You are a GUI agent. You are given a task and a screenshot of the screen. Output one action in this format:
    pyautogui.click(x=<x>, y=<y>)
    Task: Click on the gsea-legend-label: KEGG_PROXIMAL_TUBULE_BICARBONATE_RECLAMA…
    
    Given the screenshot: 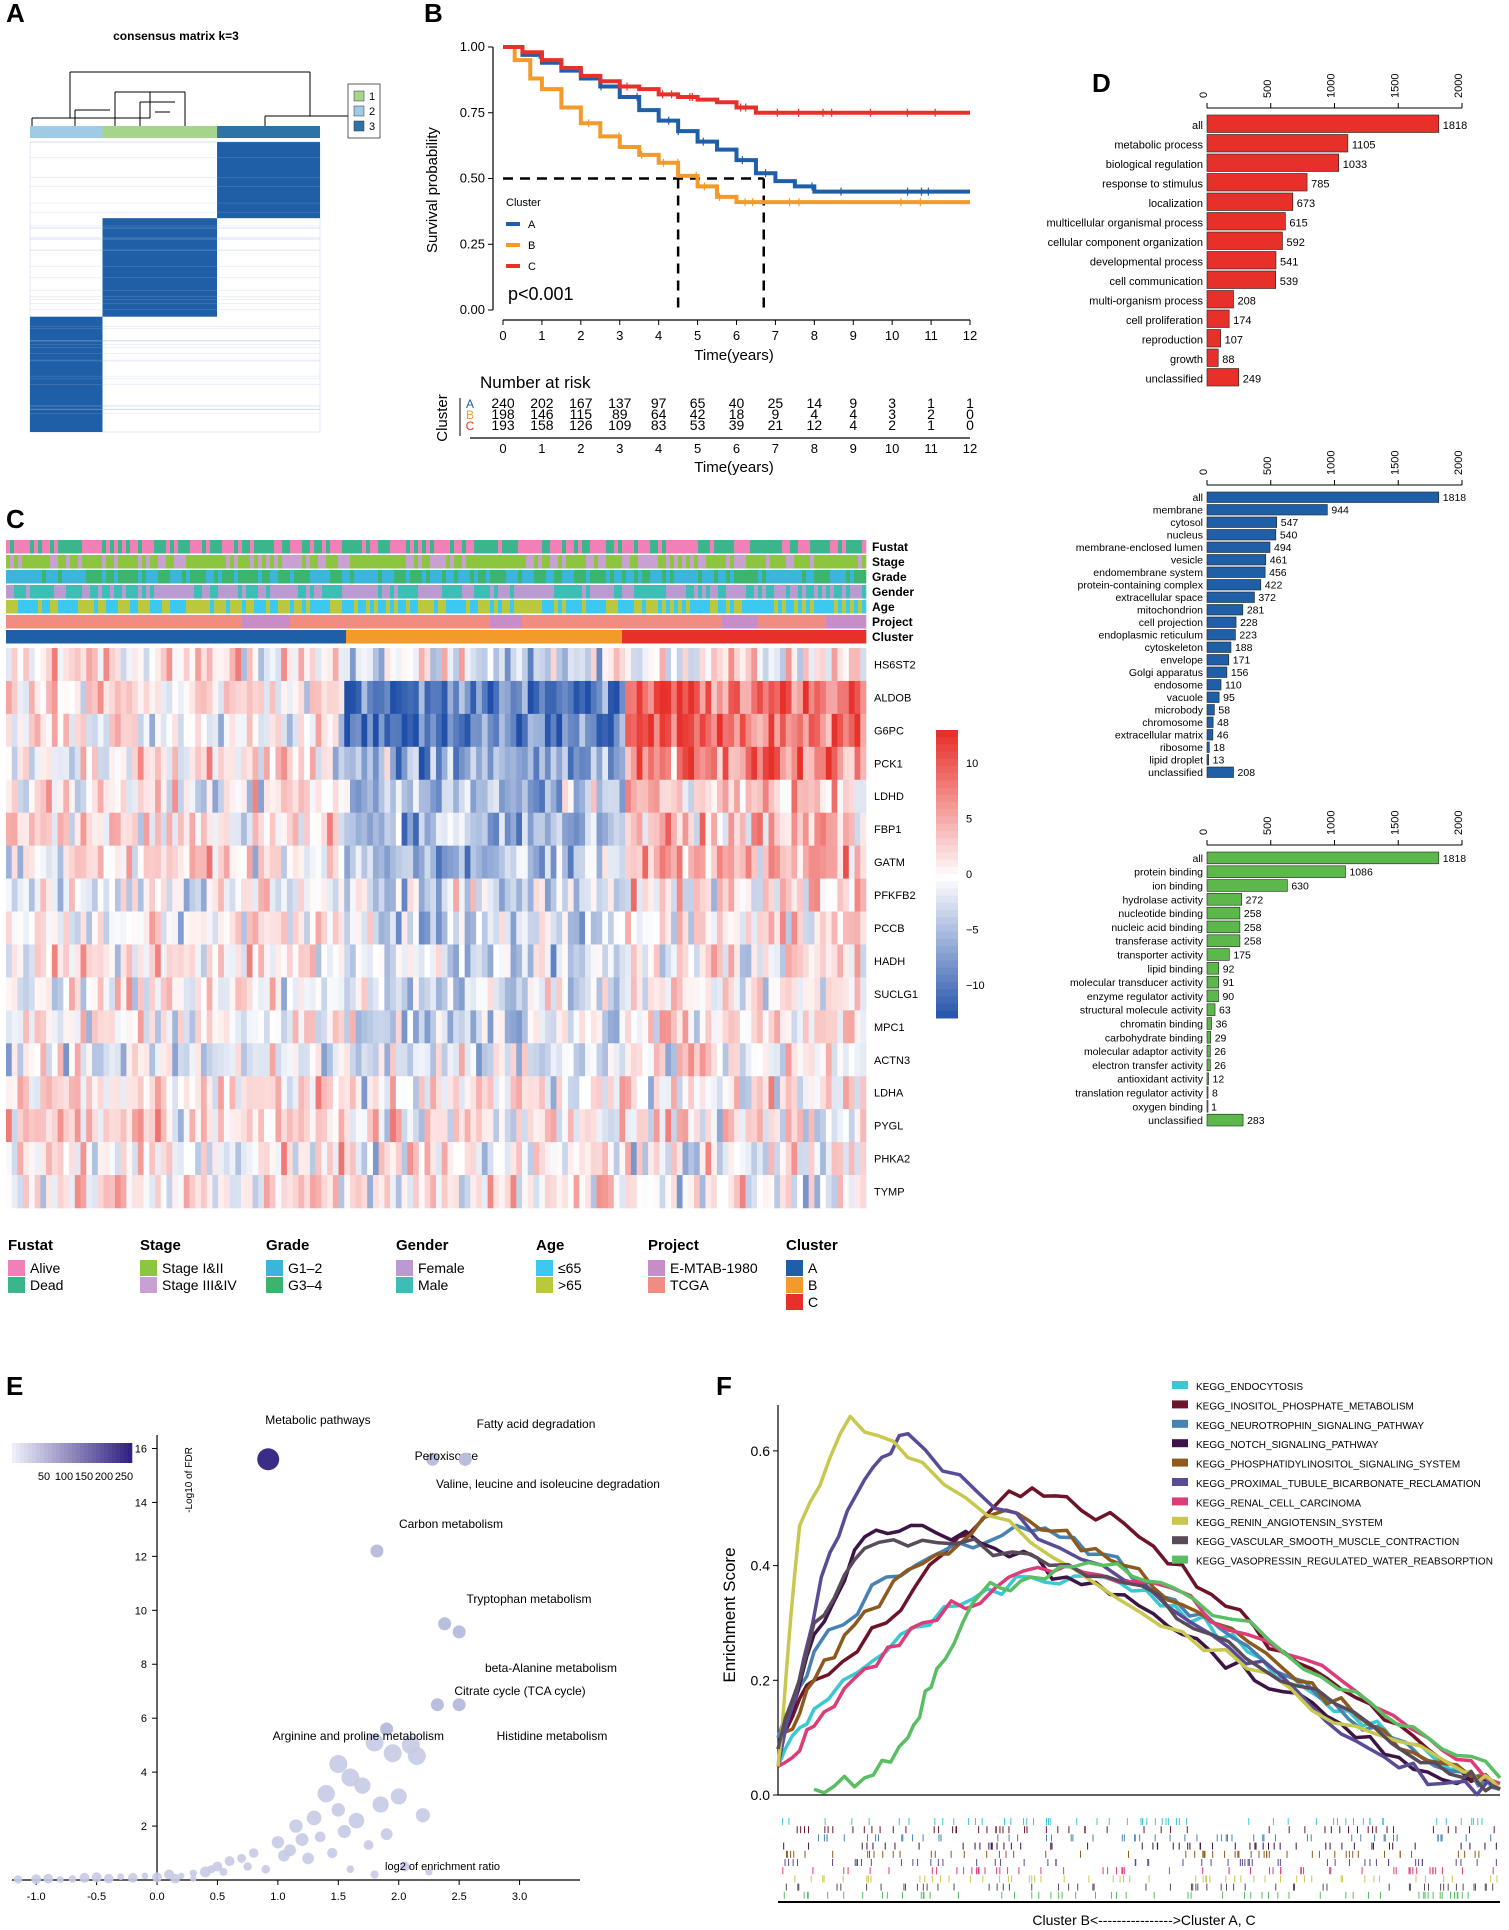 What is the action you would take?
    pyautogui.click(x=1338, y=1484)
    